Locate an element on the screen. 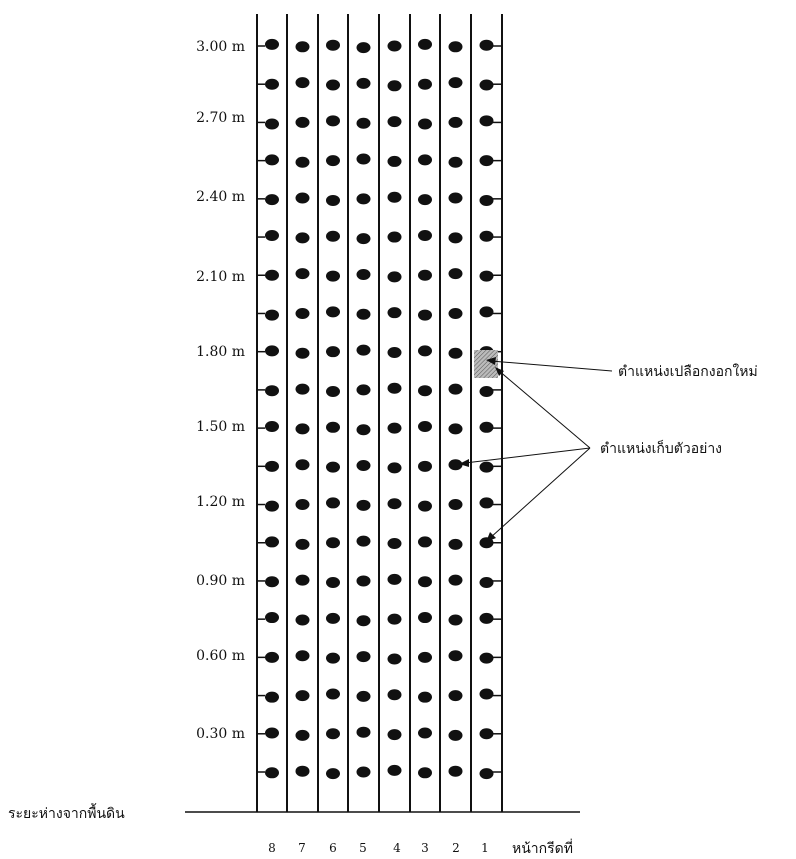 Image resolution: width=796 pixels, height=859 pixels. sample-arrow-middle is located at coordinates (527, 455).